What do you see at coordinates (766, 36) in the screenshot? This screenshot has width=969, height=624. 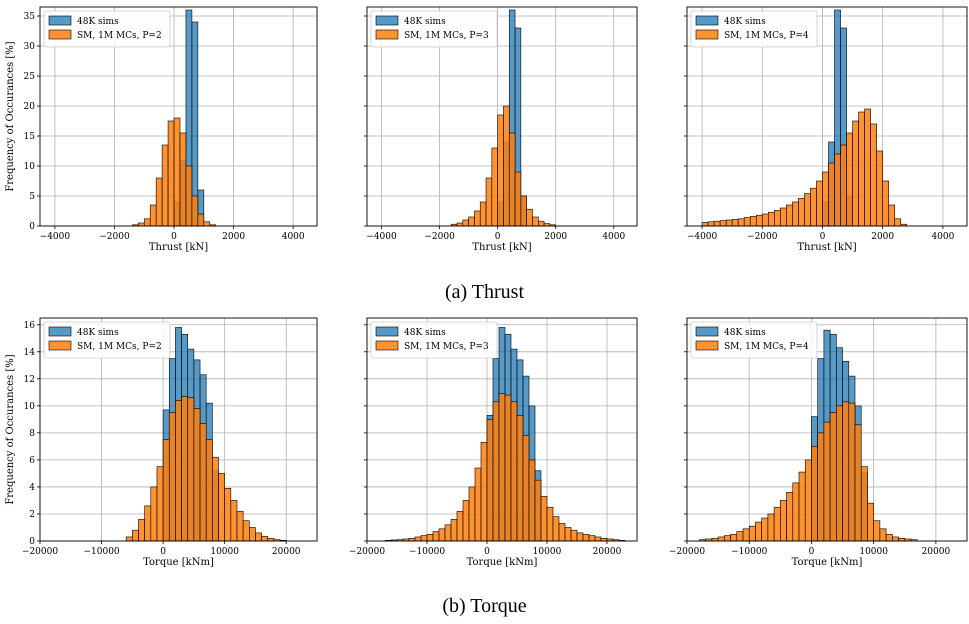 I see `legend-label-sm-mcs: SM, 1M MCs, P=4` at bounding box center [766, 36].